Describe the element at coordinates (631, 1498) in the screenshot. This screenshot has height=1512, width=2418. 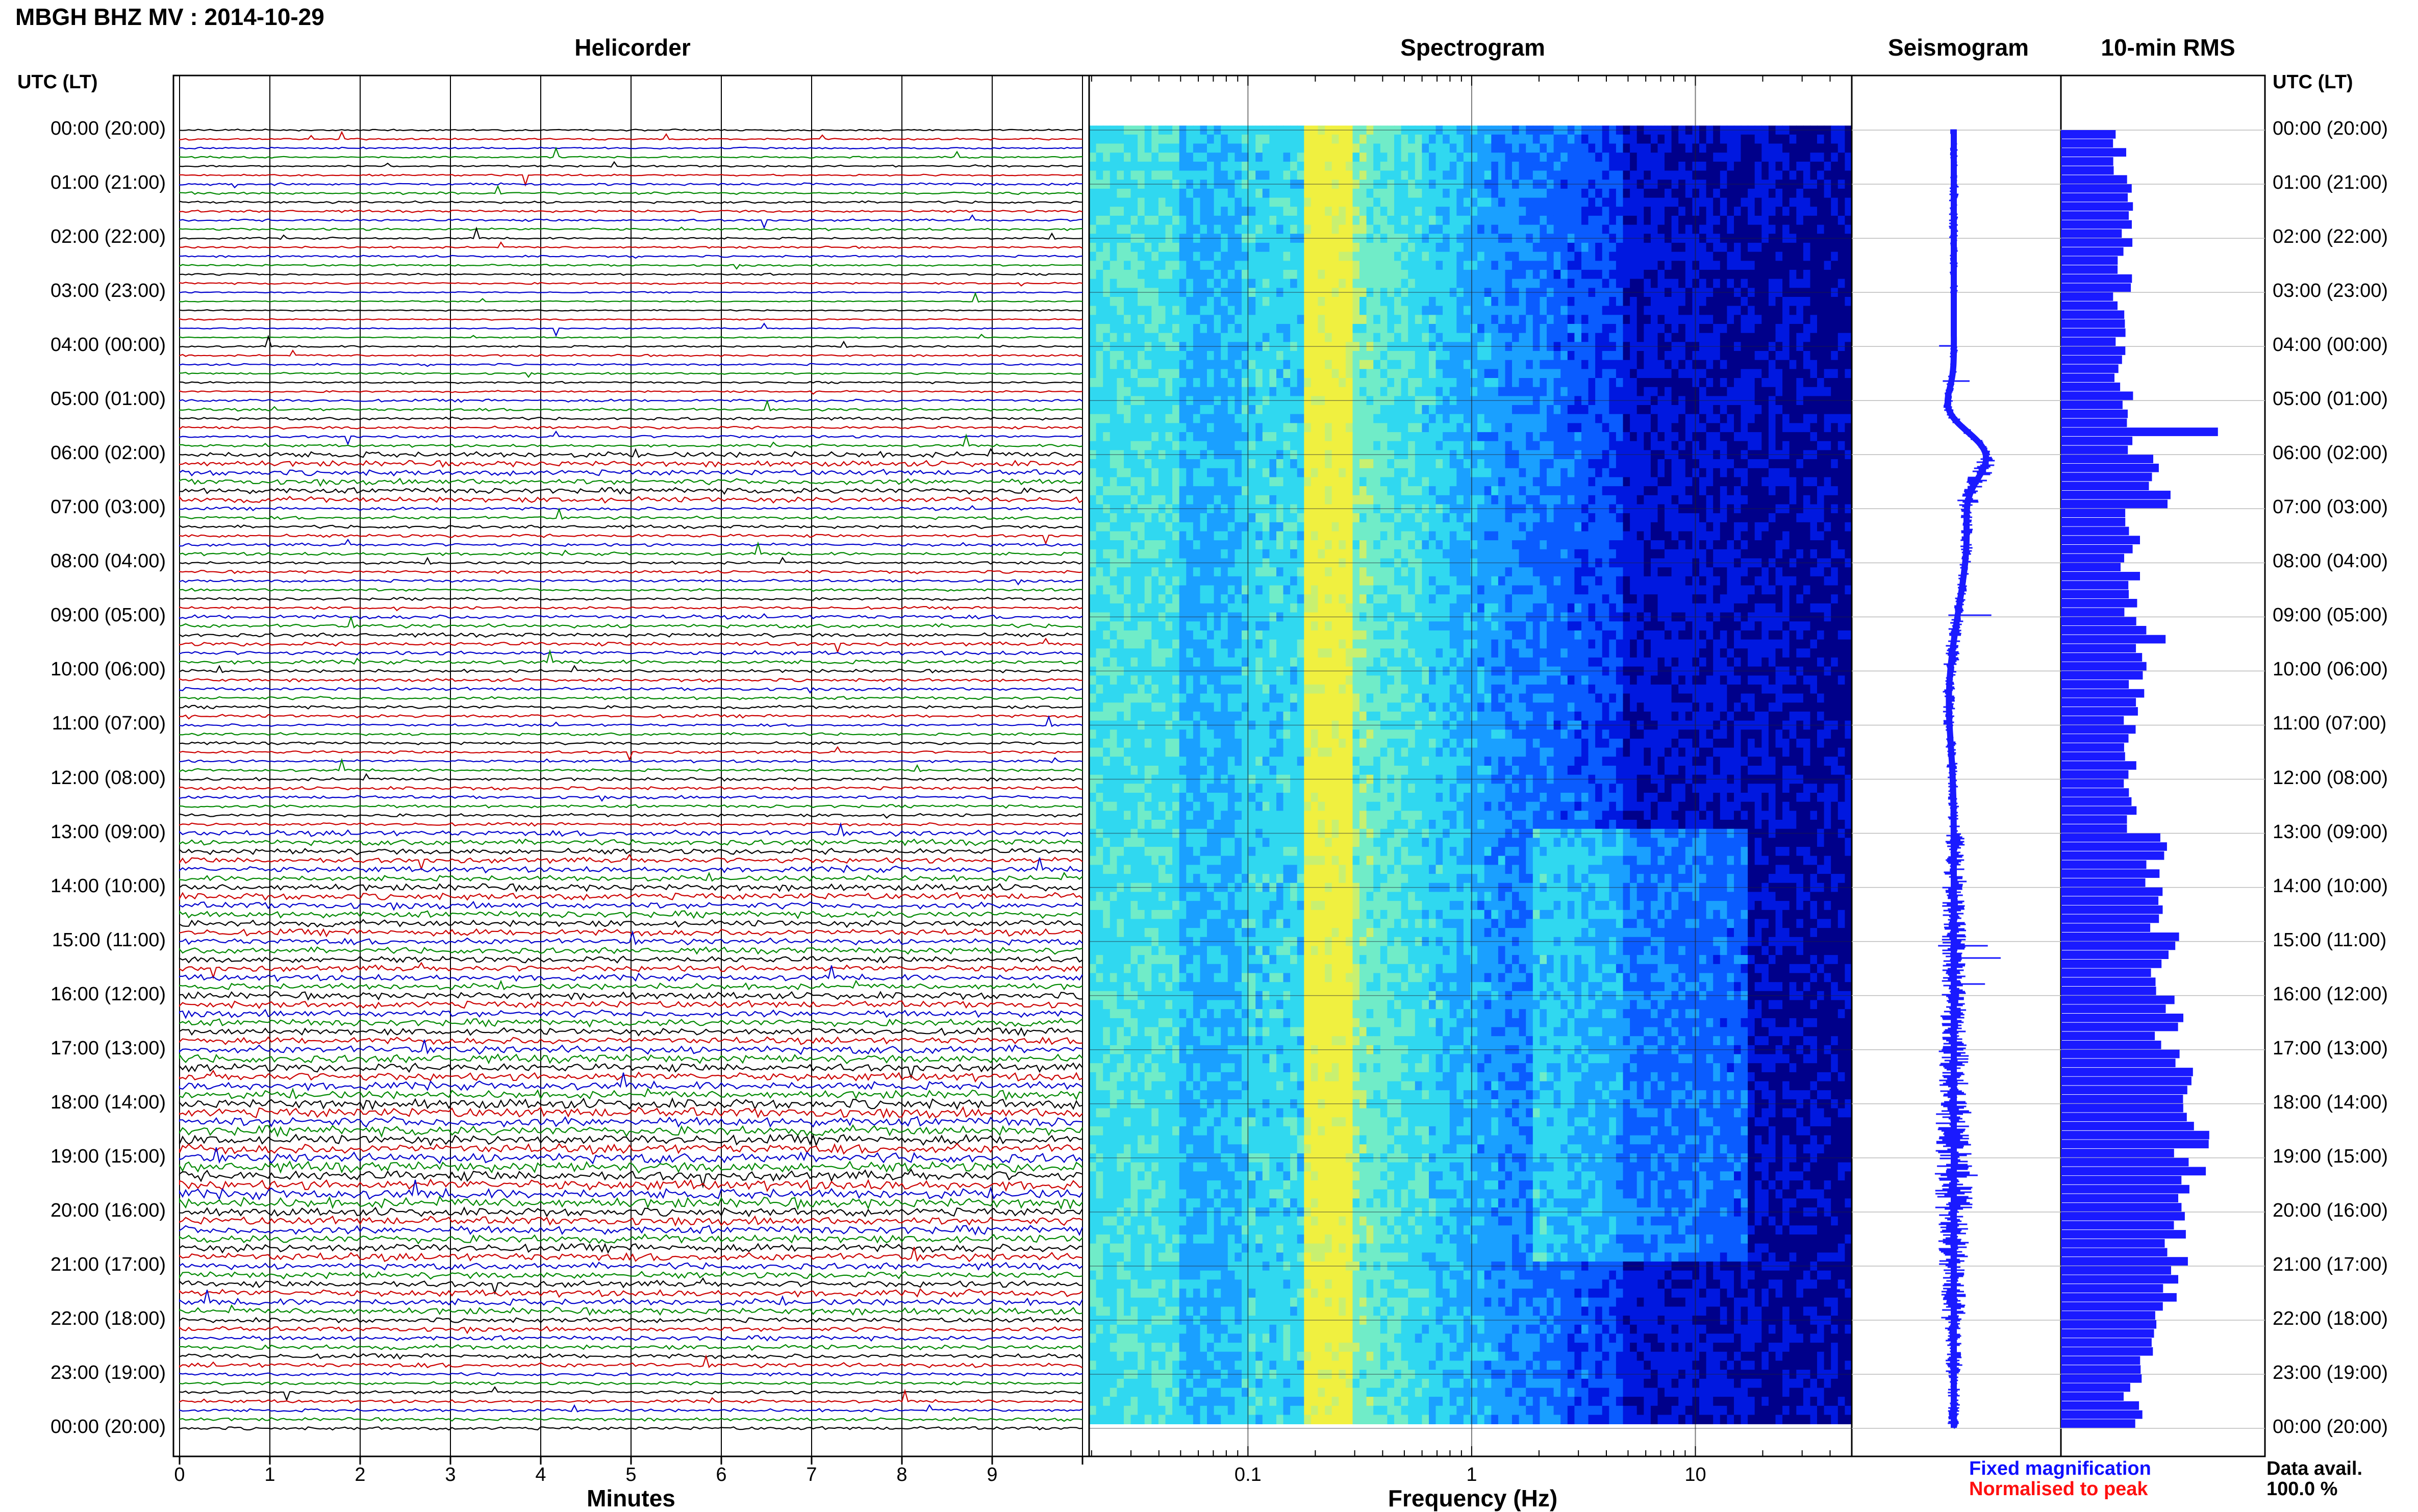
I see `helicorder-xlabel: Minutes` at that location.